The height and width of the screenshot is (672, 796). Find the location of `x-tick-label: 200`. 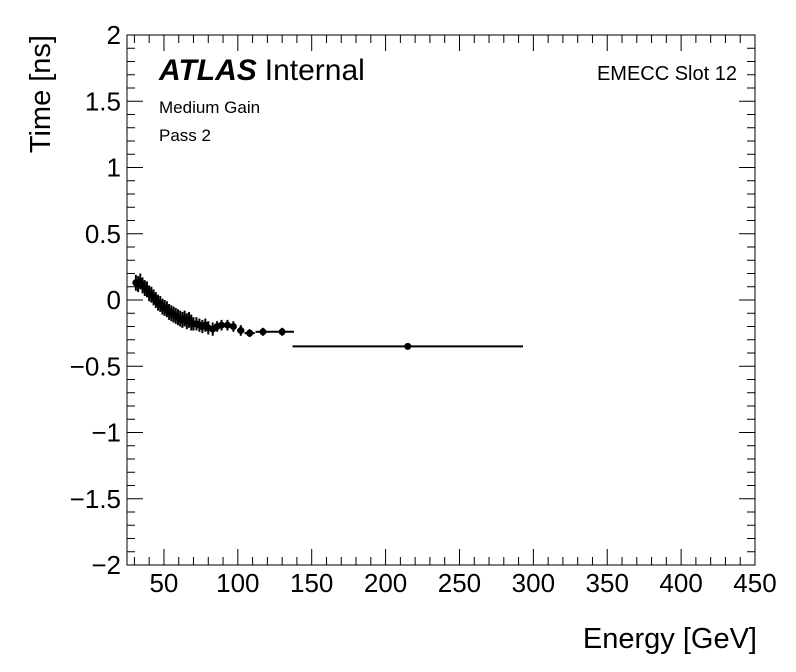

x-tick-label: 200 is located at coordinates (385, 583).